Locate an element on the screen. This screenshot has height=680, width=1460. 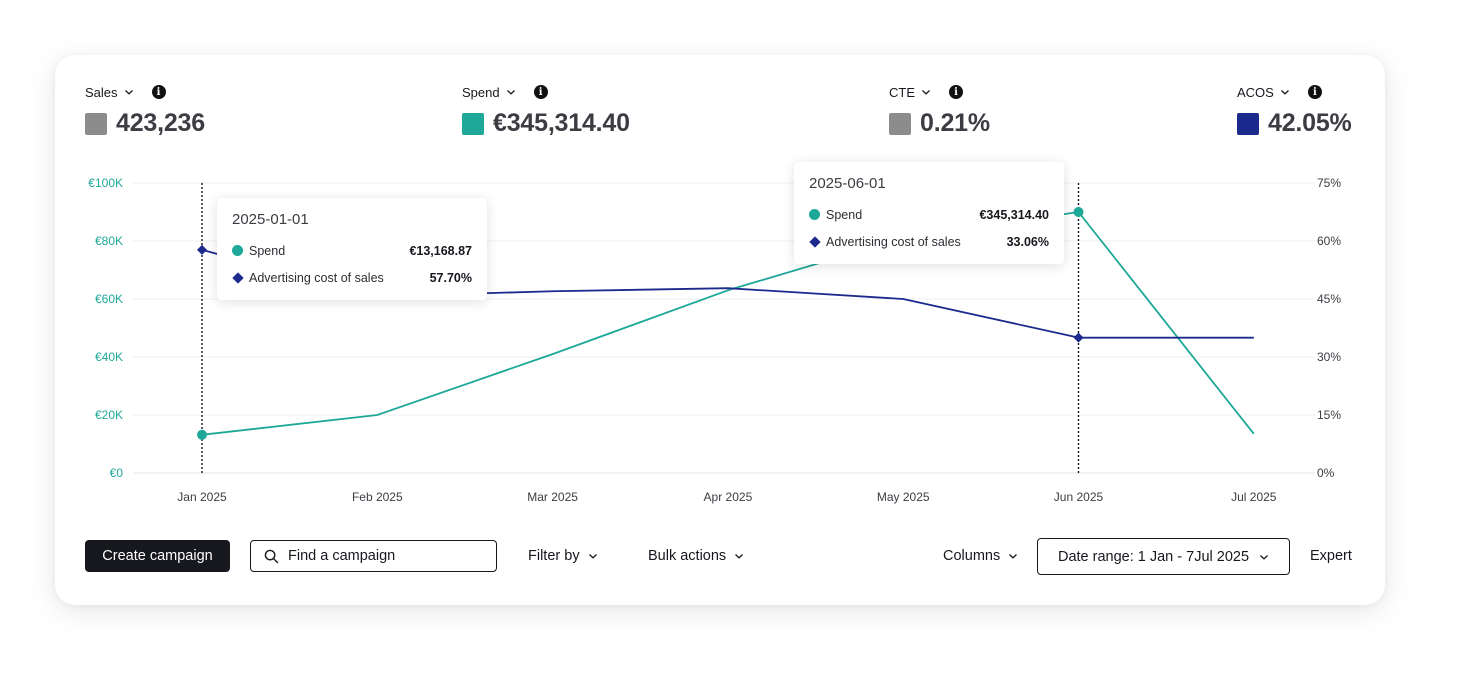
metric-sales-label: Sales is located at coordinates (101, 92).